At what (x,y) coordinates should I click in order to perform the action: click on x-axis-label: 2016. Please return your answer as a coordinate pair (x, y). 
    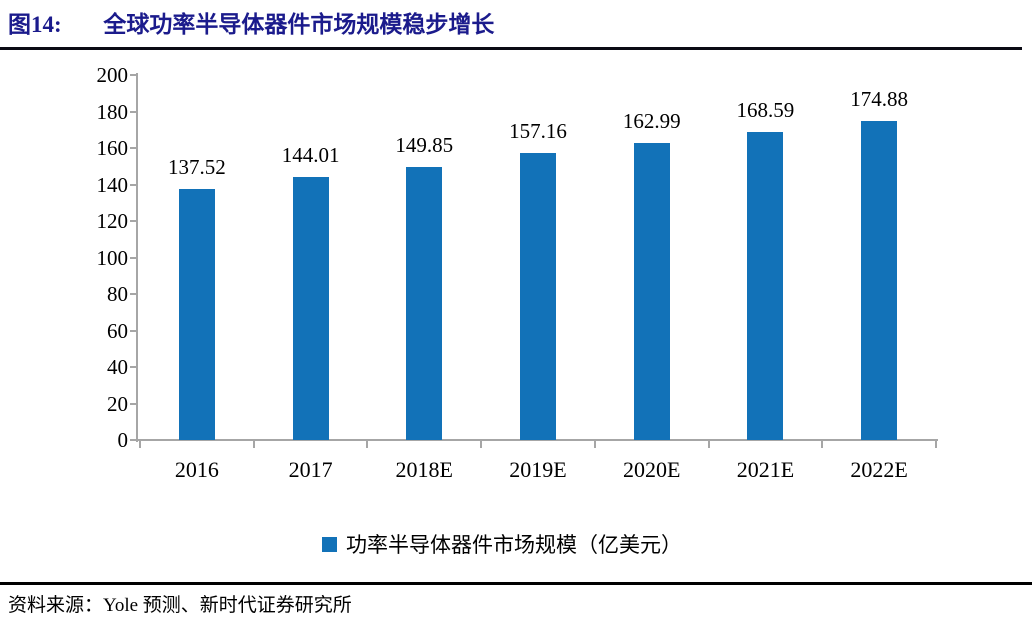
    Looking at the image, I should click on (196, 469).